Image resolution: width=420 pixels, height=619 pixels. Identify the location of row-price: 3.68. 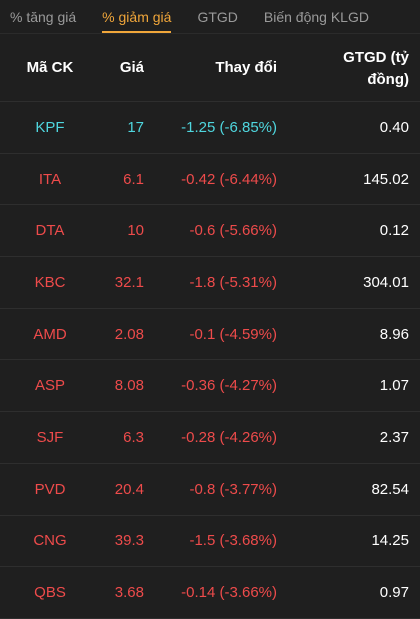
(129, 593).